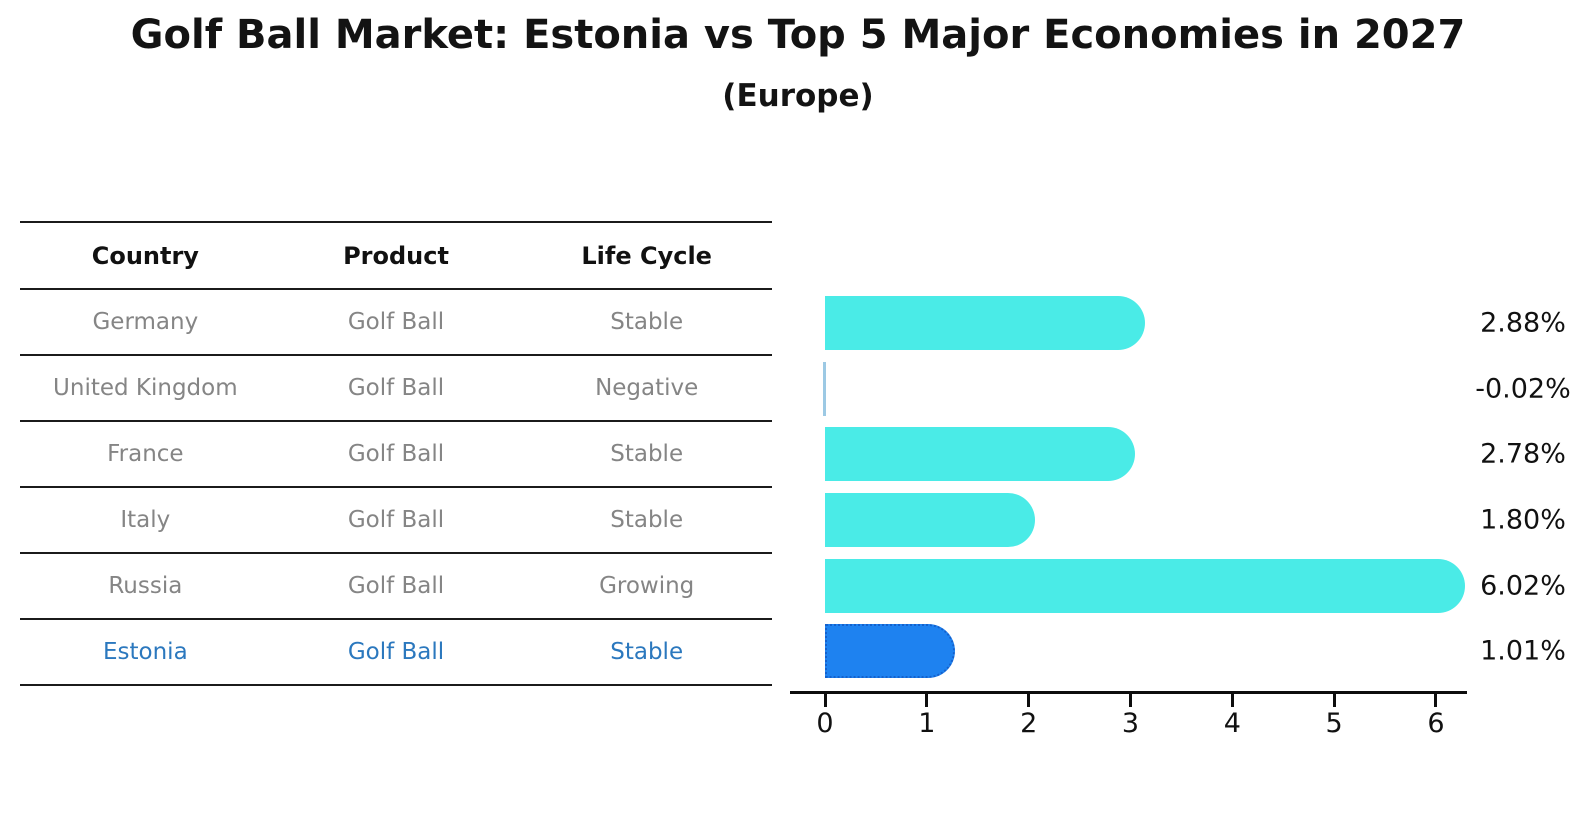 This screenshot has width=1596, height=823. I want to click on table-row-france: France Golf Ball Stable, so click(396, 455).